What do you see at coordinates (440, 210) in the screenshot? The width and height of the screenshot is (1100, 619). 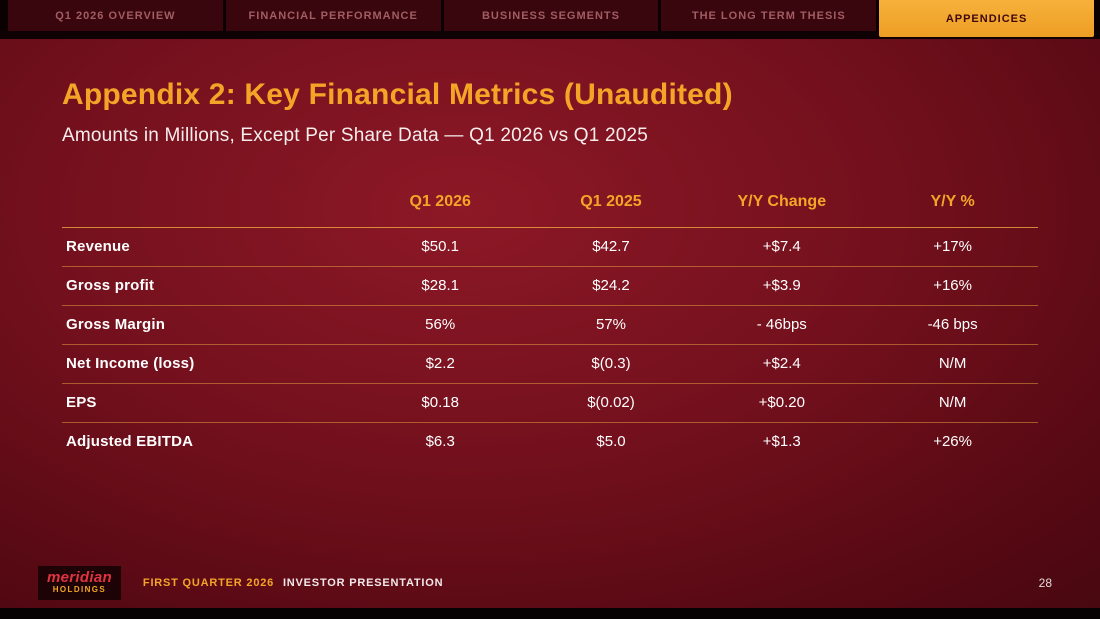 I see `column-header-q1-2026: Q1 2026` at bounding box center [440, 210].